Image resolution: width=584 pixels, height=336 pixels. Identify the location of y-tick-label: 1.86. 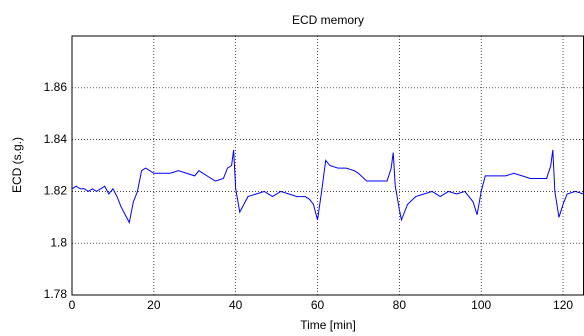
(56, 87).